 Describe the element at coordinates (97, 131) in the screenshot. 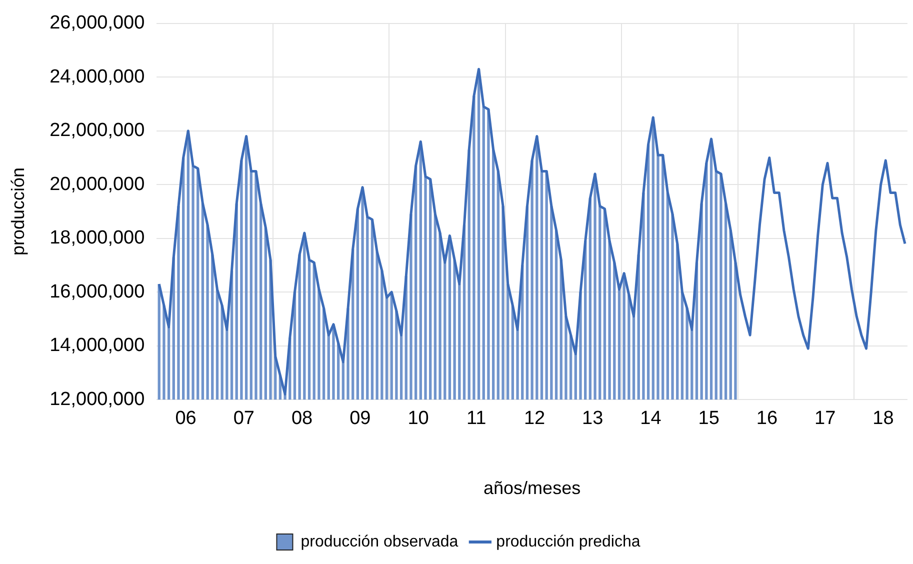

I see `y-tick-label: 22,000,000` at that location.